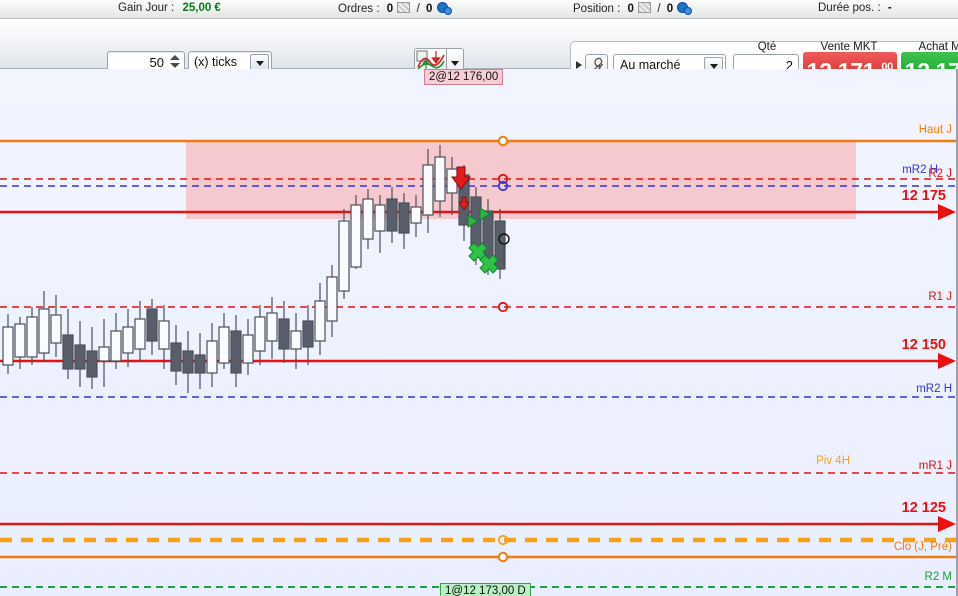 This screenshot has width=958, height=596. Describe the element at coordinates (503, 186) in the screenshot. I see `level-handle-mr2-h-upper` at that location.